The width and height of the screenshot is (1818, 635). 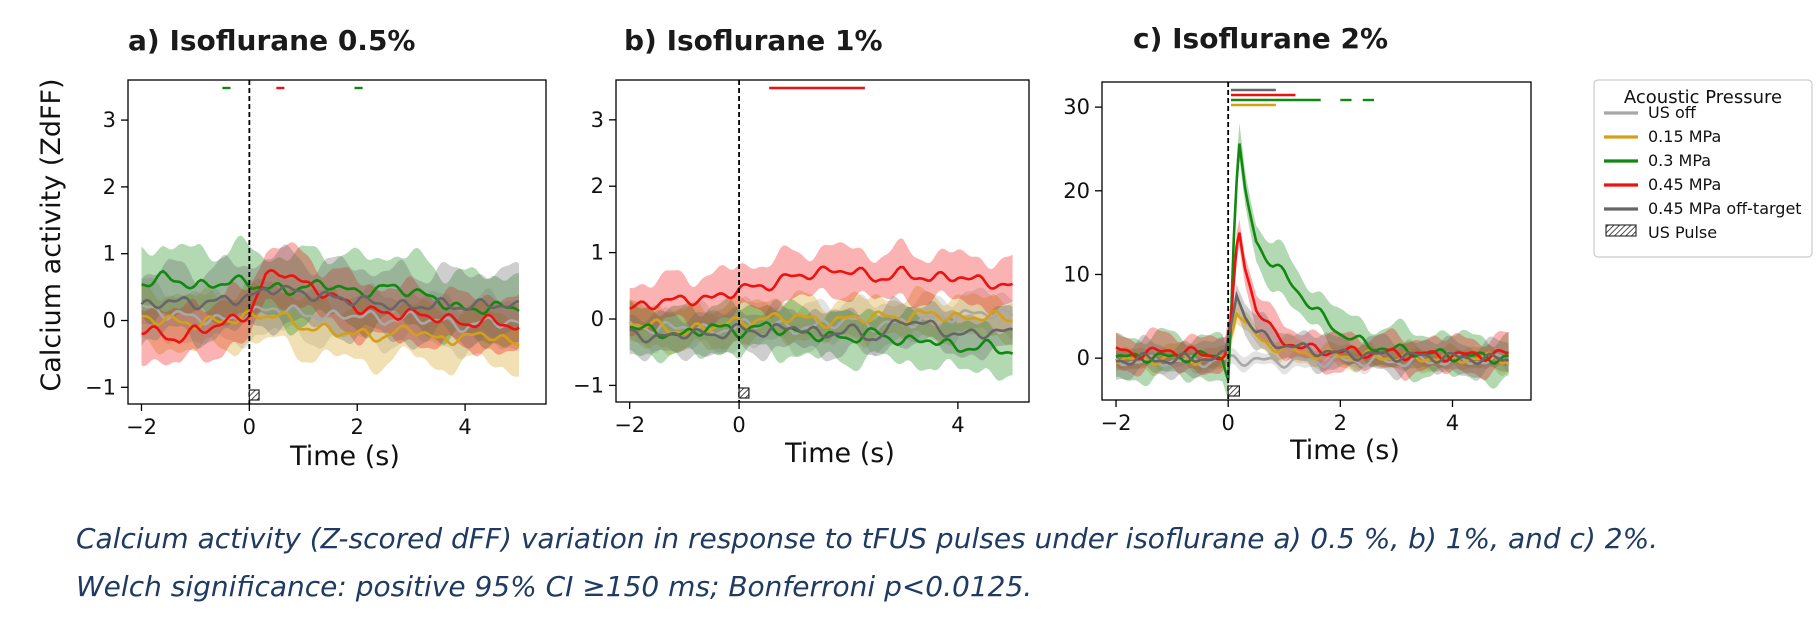 I want to click on panel-a-ylabel: Calcium activity (ZdFF), so click(x=51, y=234).